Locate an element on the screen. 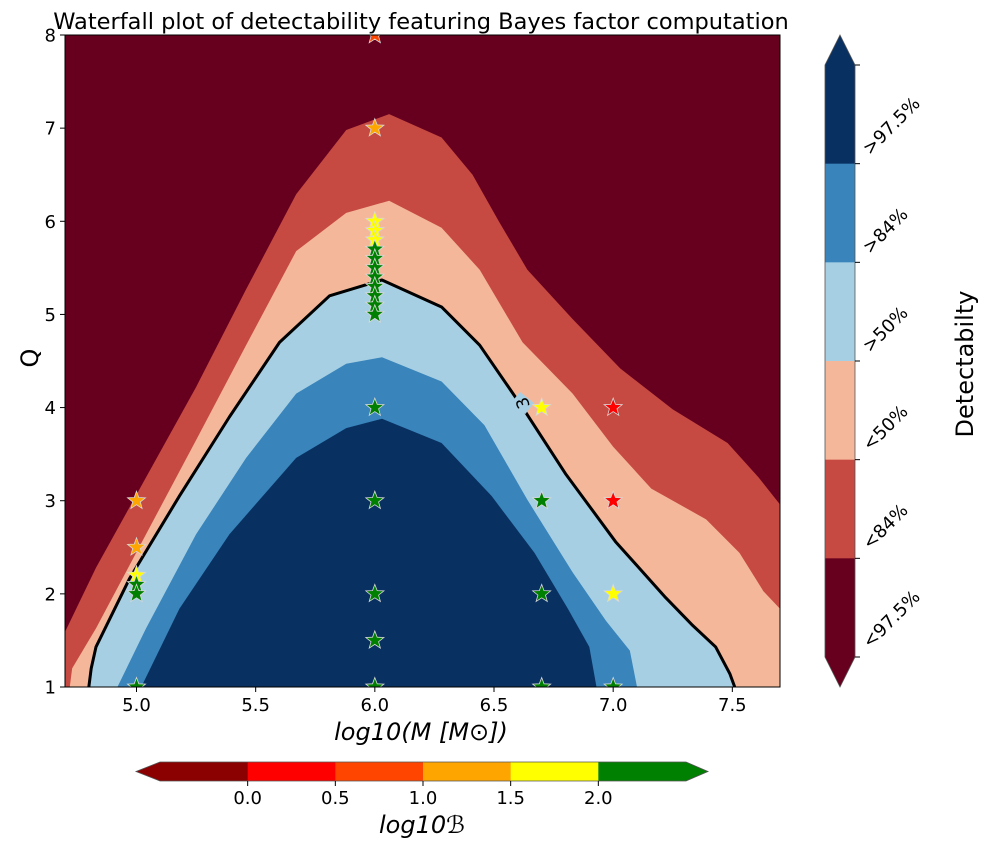 Image resolution: width=985 pixels, height=845 pixels. y-tick-label: 3 is located at coordinates (50, 501).